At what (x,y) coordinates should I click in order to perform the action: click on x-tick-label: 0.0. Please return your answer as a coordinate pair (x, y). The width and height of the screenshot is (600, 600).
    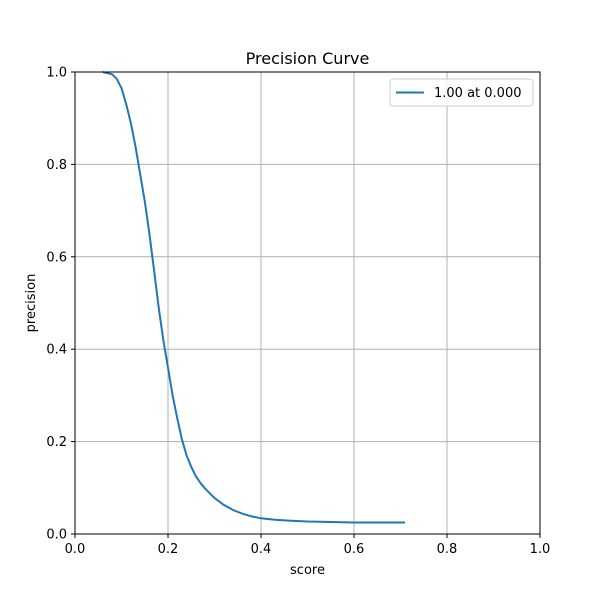
    Looking at the image, I should click on (75, 549).